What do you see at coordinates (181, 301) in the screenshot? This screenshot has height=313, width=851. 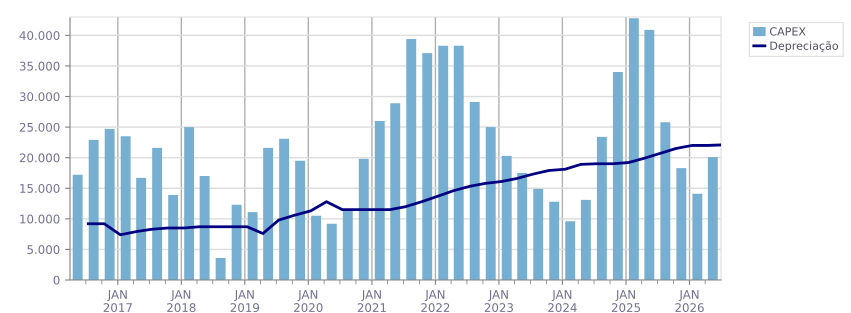 I see `x-tick-label: JAN 2018` at bounding box center [181, 301].